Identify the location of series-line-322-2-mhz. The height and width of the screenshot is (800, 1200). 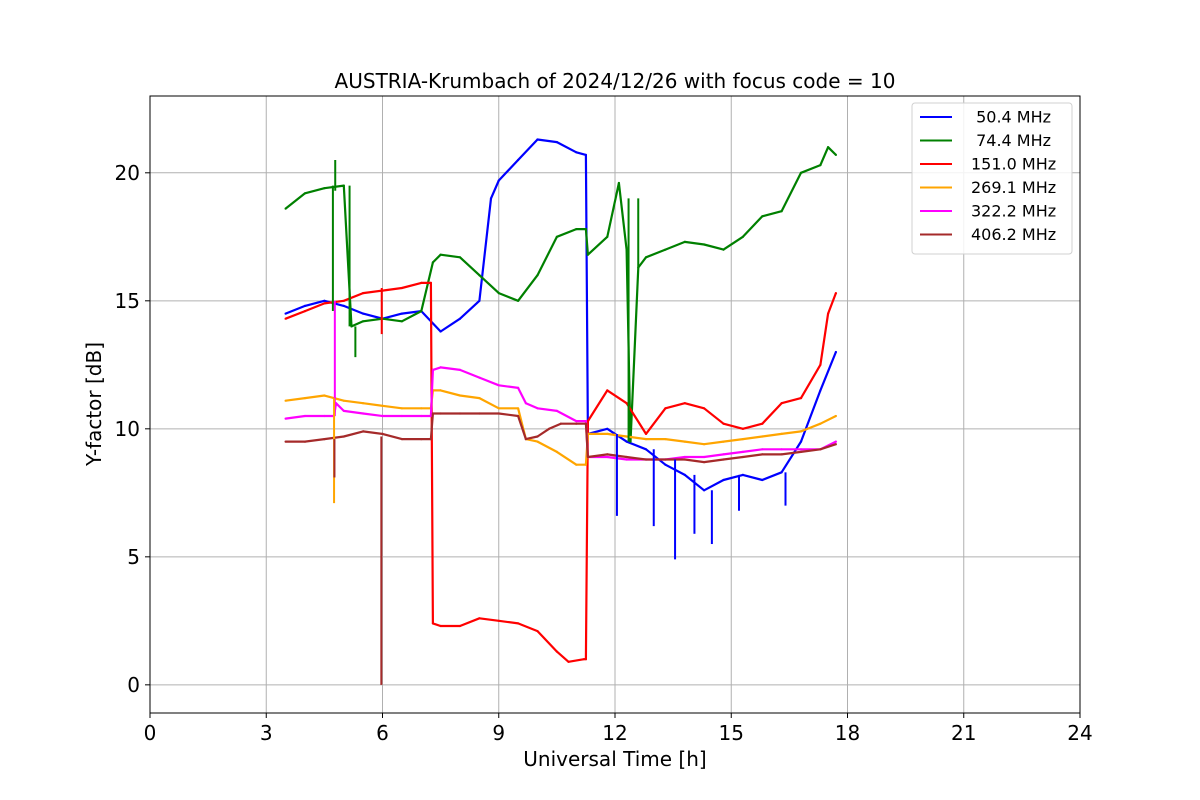
(561, 413).